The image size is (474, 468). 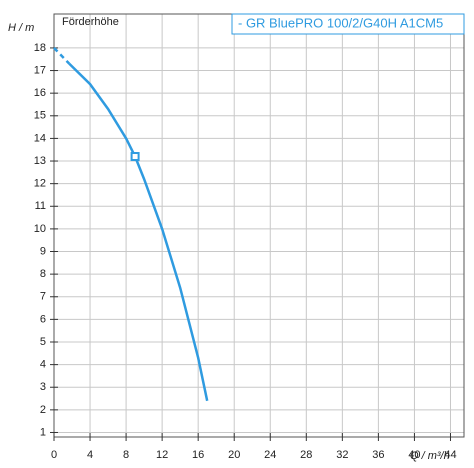 What do you see at coordinates (43, 410) in the screenshot?
I see `y-tick-label: 2` at bounding box center [43, 410].